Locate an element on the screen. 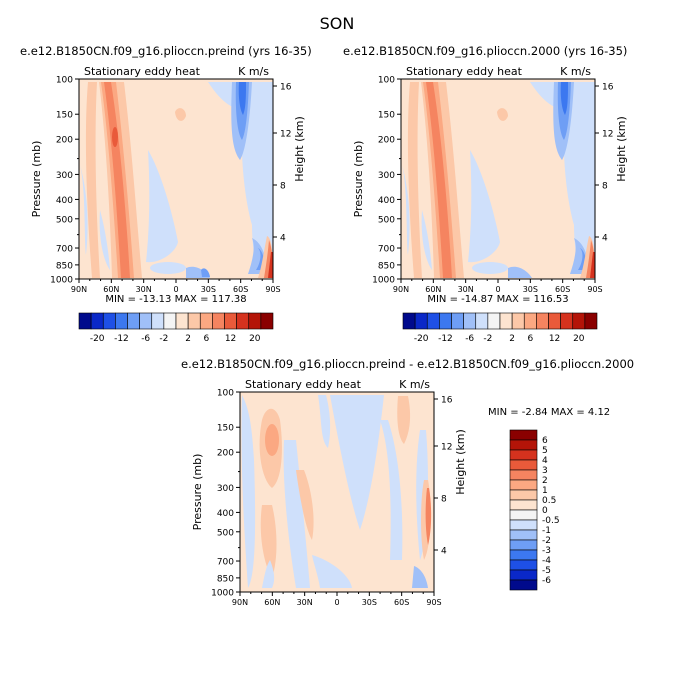  colorbar-label: -3 is located at coordinates (546, 551).